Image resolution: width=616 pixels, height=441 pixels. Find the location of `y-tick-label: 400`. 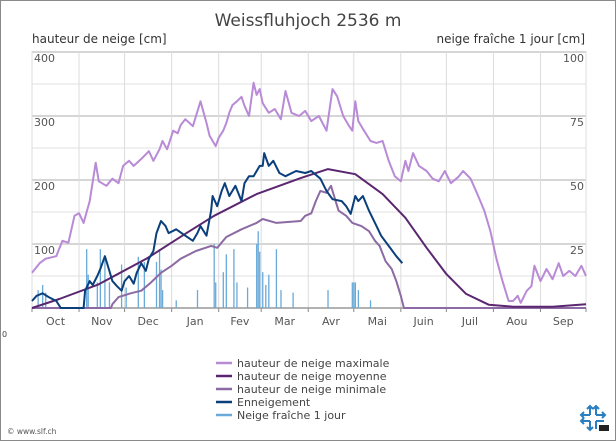

y-tick-label: 400 is located at coordinates (44, 58).